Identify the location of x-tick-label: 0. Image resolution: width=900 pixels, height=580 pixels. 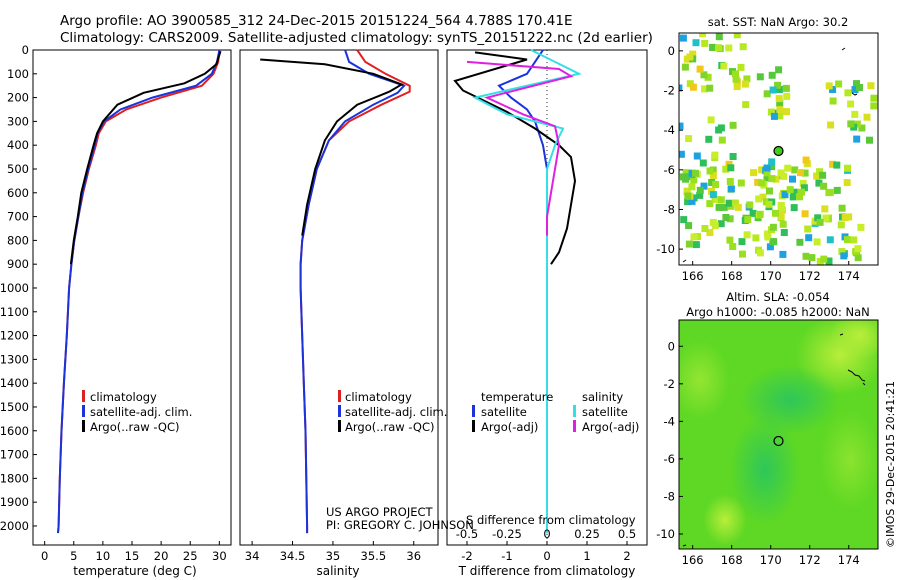
(546, 556).